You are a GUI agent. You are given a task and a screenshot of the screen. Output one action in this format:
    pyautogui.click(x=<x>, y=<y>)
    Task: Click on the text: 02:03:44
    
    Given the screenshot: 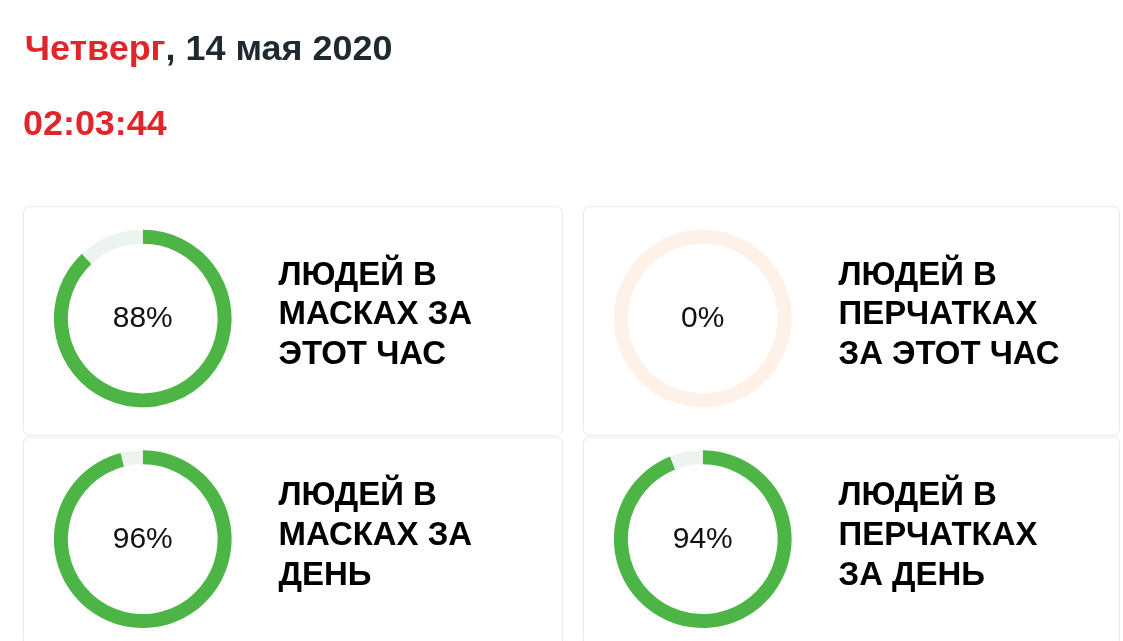 What is the action you would take?
    pyautogui.click(x=94, y=123)
    